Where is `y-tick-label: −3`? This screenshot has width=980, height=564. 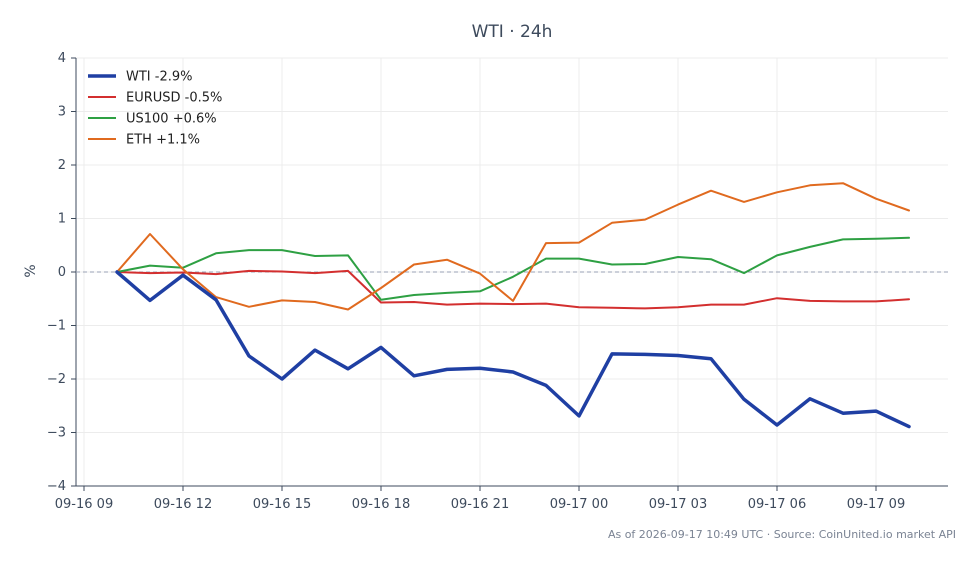 y-tick-label: −3 is located at coordinates (56, 433).